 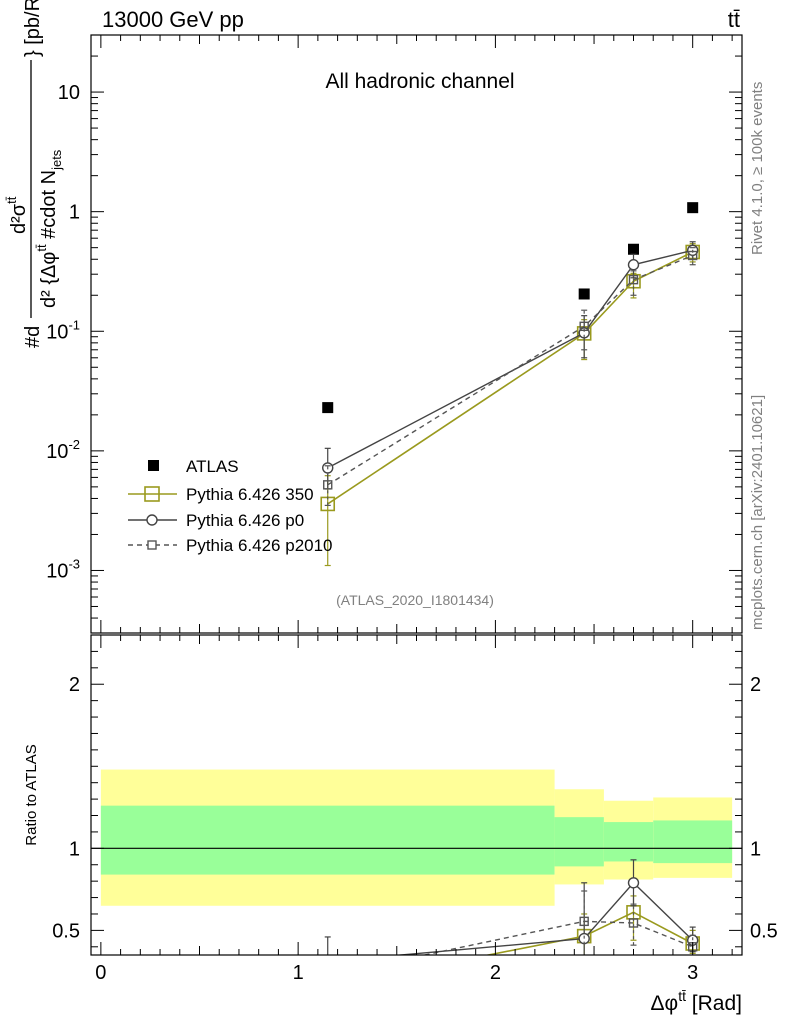 What do you see at coordinates (633, 265) in the screenshot?
I see `main-p0-point` at bounding box center [633, 265].